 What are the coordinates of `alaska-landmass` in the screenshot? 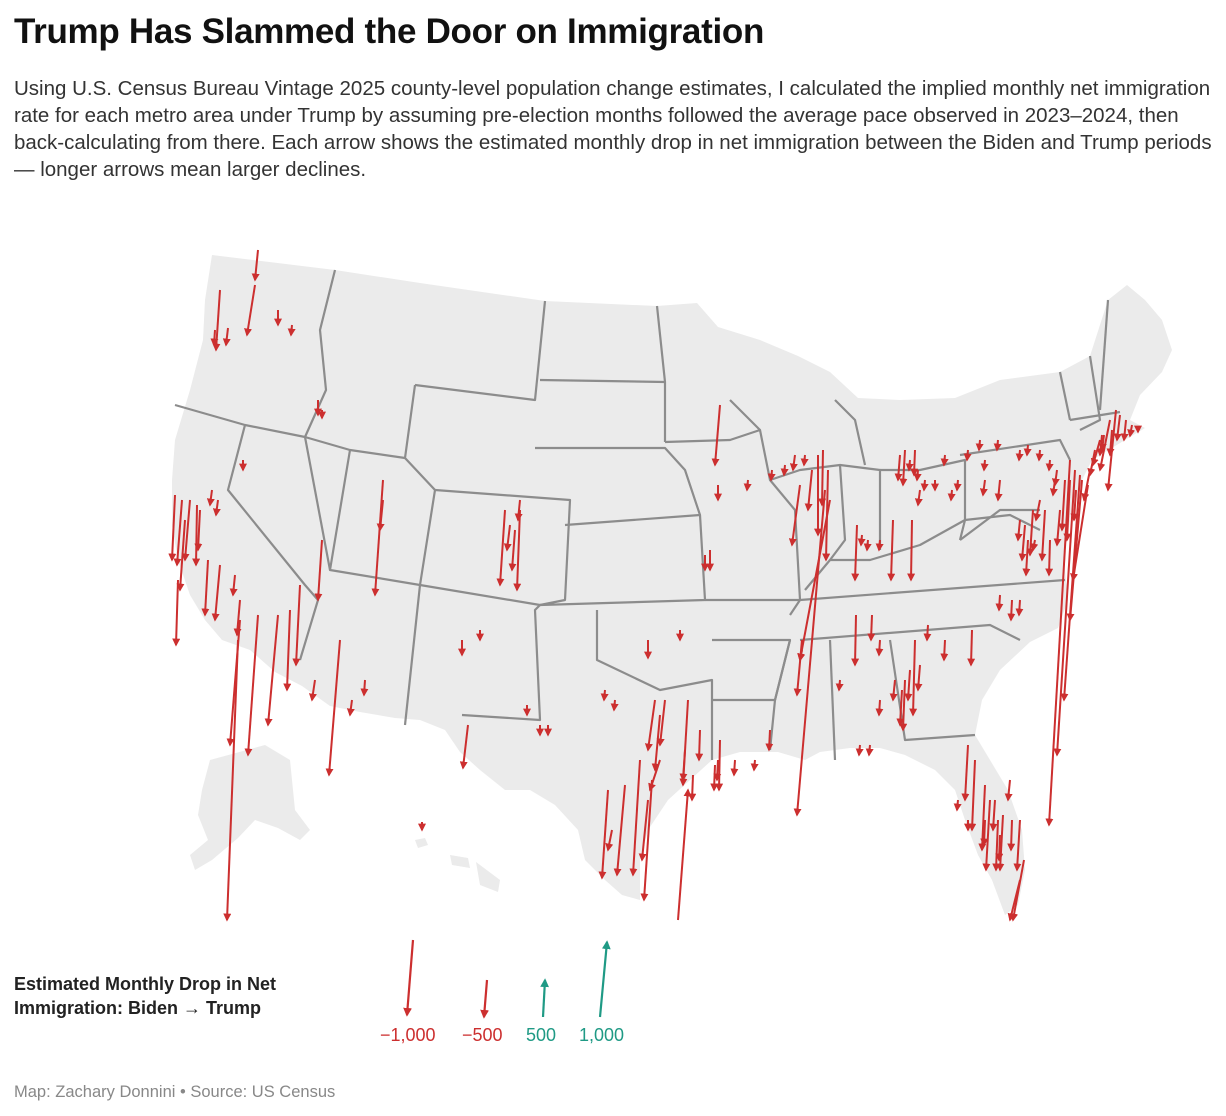 It's located at (250, 807).